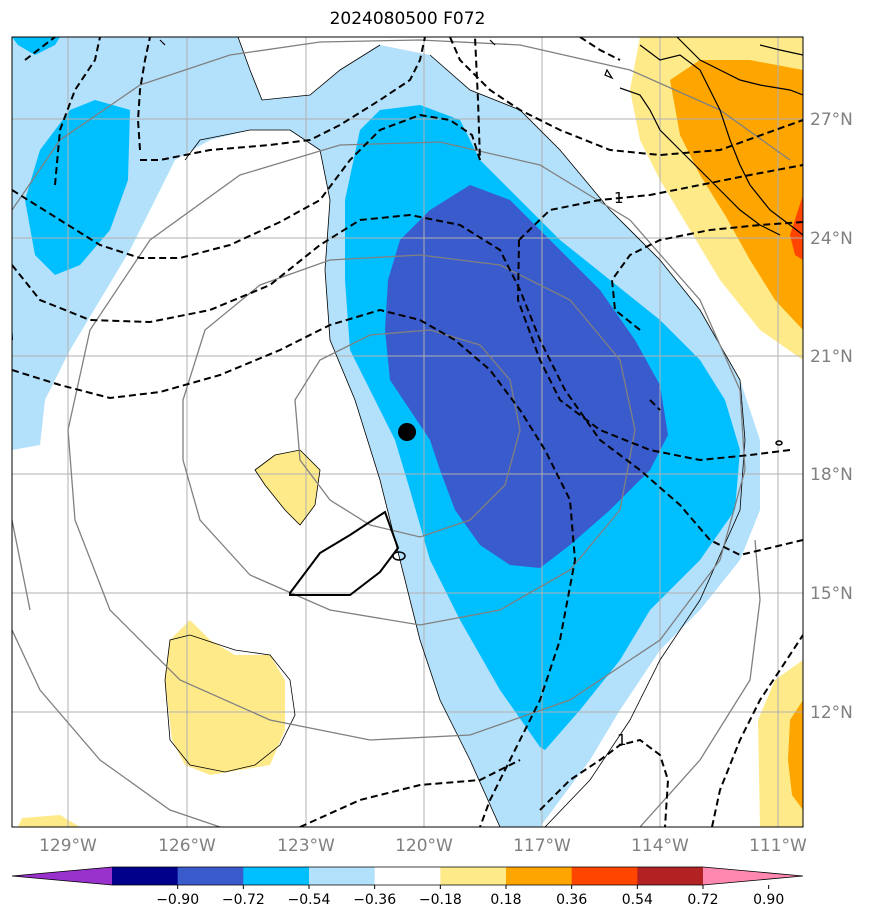  I want to click on map-title: 2024080500 F072, so click(407, 19).